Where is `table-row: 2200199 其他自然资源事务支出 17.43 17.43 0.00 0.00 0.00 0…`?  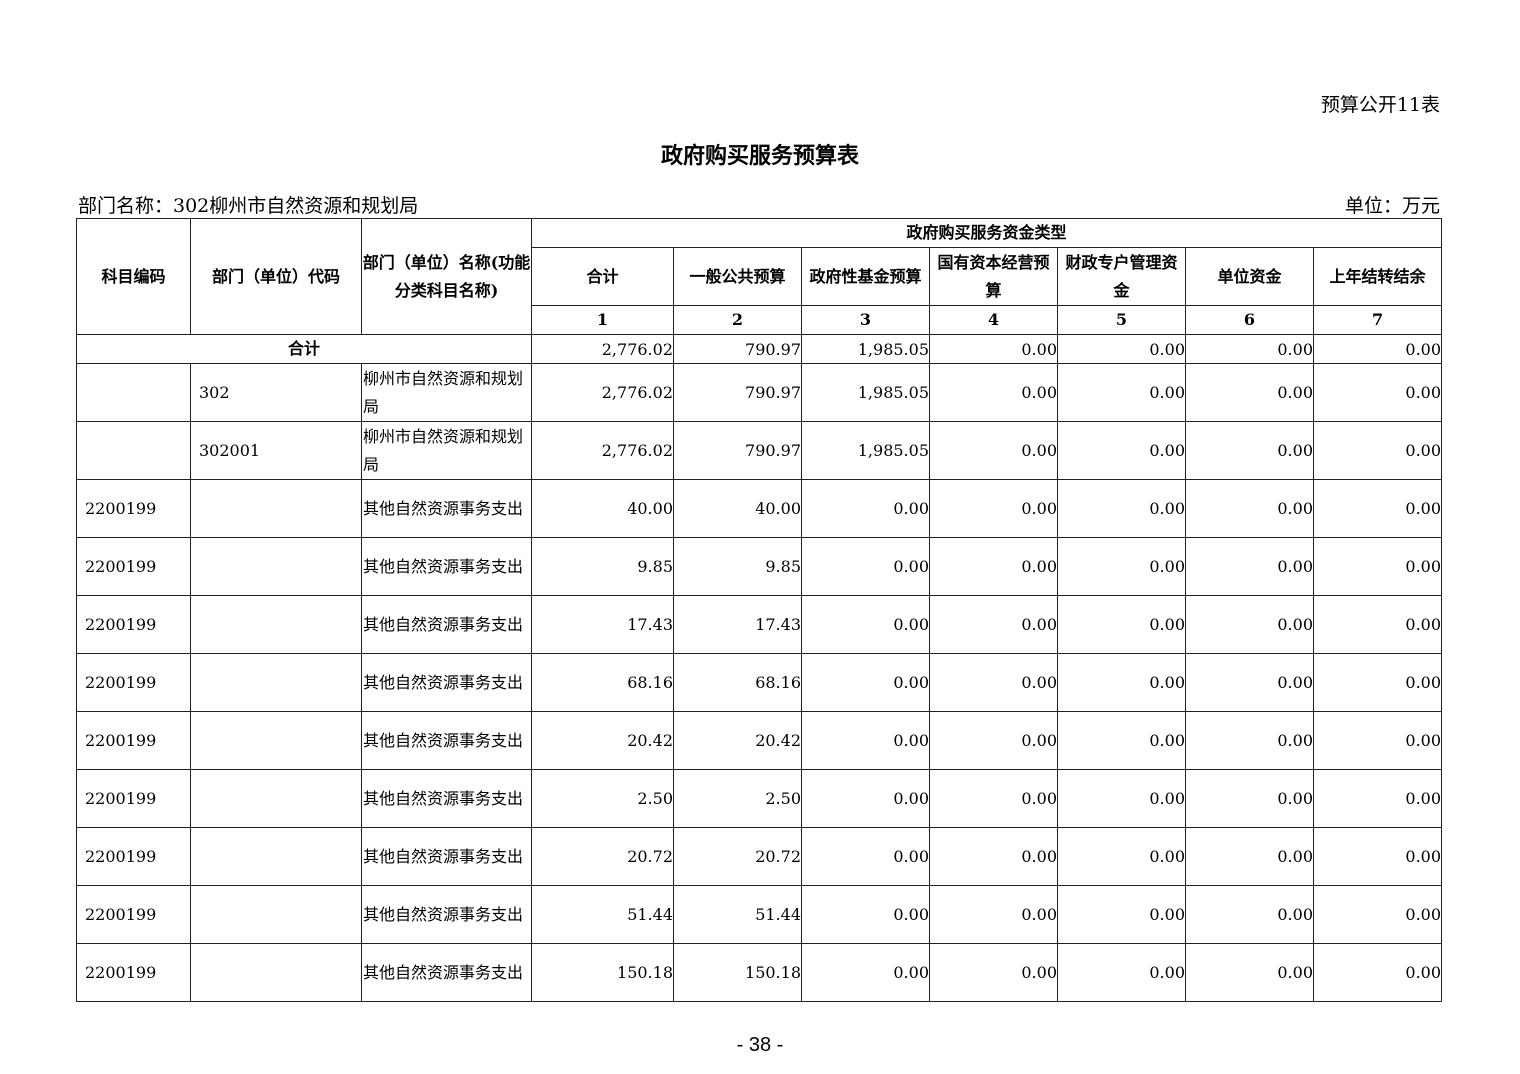
table-row: 2200199 其他自然资源事务支出 17.43 17.43 0.00 0.00 0.00 0… is located at coordinates (759, 624).